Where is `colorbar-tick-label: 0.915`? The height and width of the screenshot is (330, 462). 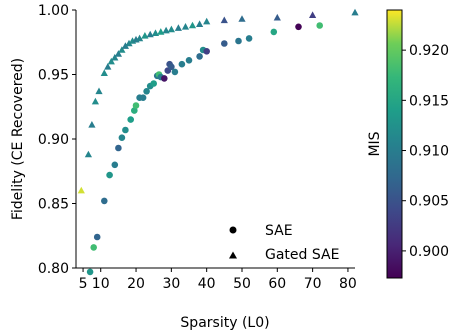
colorbar-tick-label: 0.915 is located at coordinates (429, 101).